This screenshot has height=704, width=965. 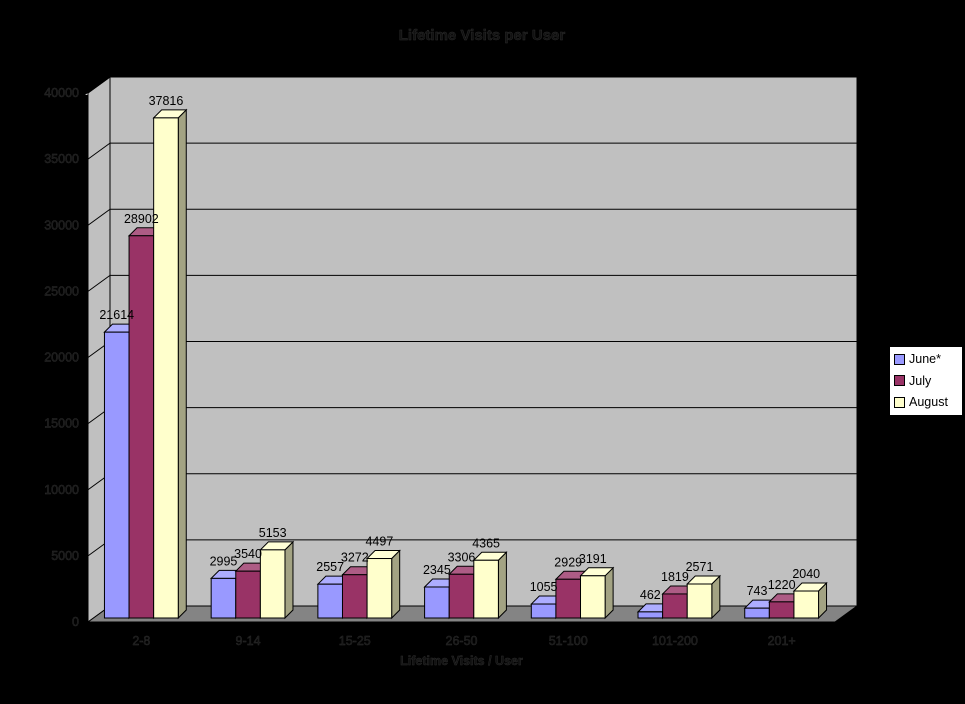 What do you see at coordinates (462, 557) in the screenshot?
I see `bar-value-label: 3306` at bounding box center [462, 557].